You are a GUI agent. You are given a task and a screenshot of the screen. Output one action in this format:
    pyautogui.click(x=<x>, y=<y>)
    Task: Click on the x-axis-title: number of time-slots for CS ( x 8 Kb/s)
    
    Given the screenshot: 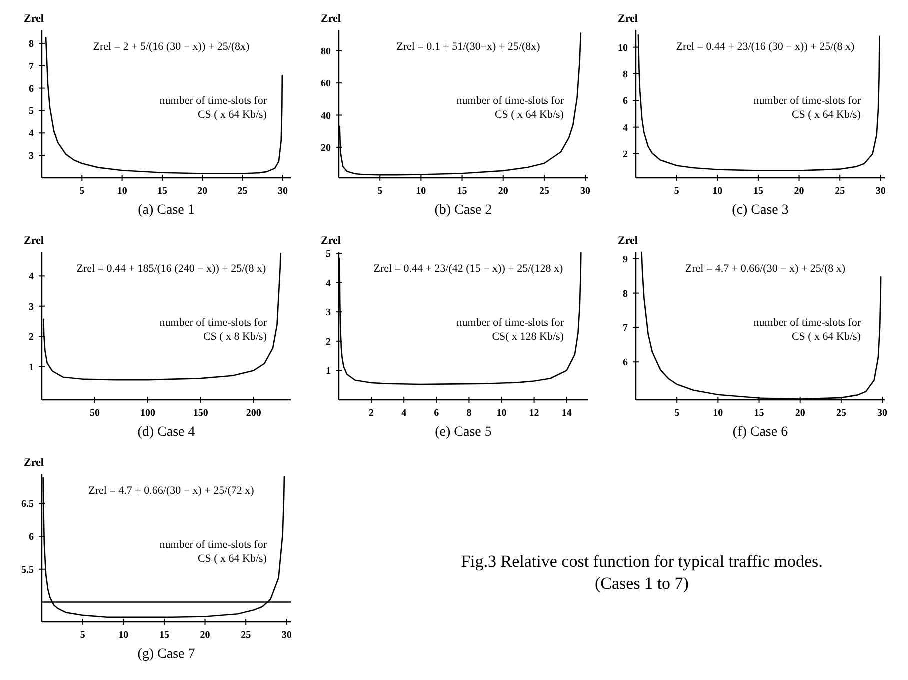 What is the action you would take?
    pyautogui.click(x=214, y=330)
    